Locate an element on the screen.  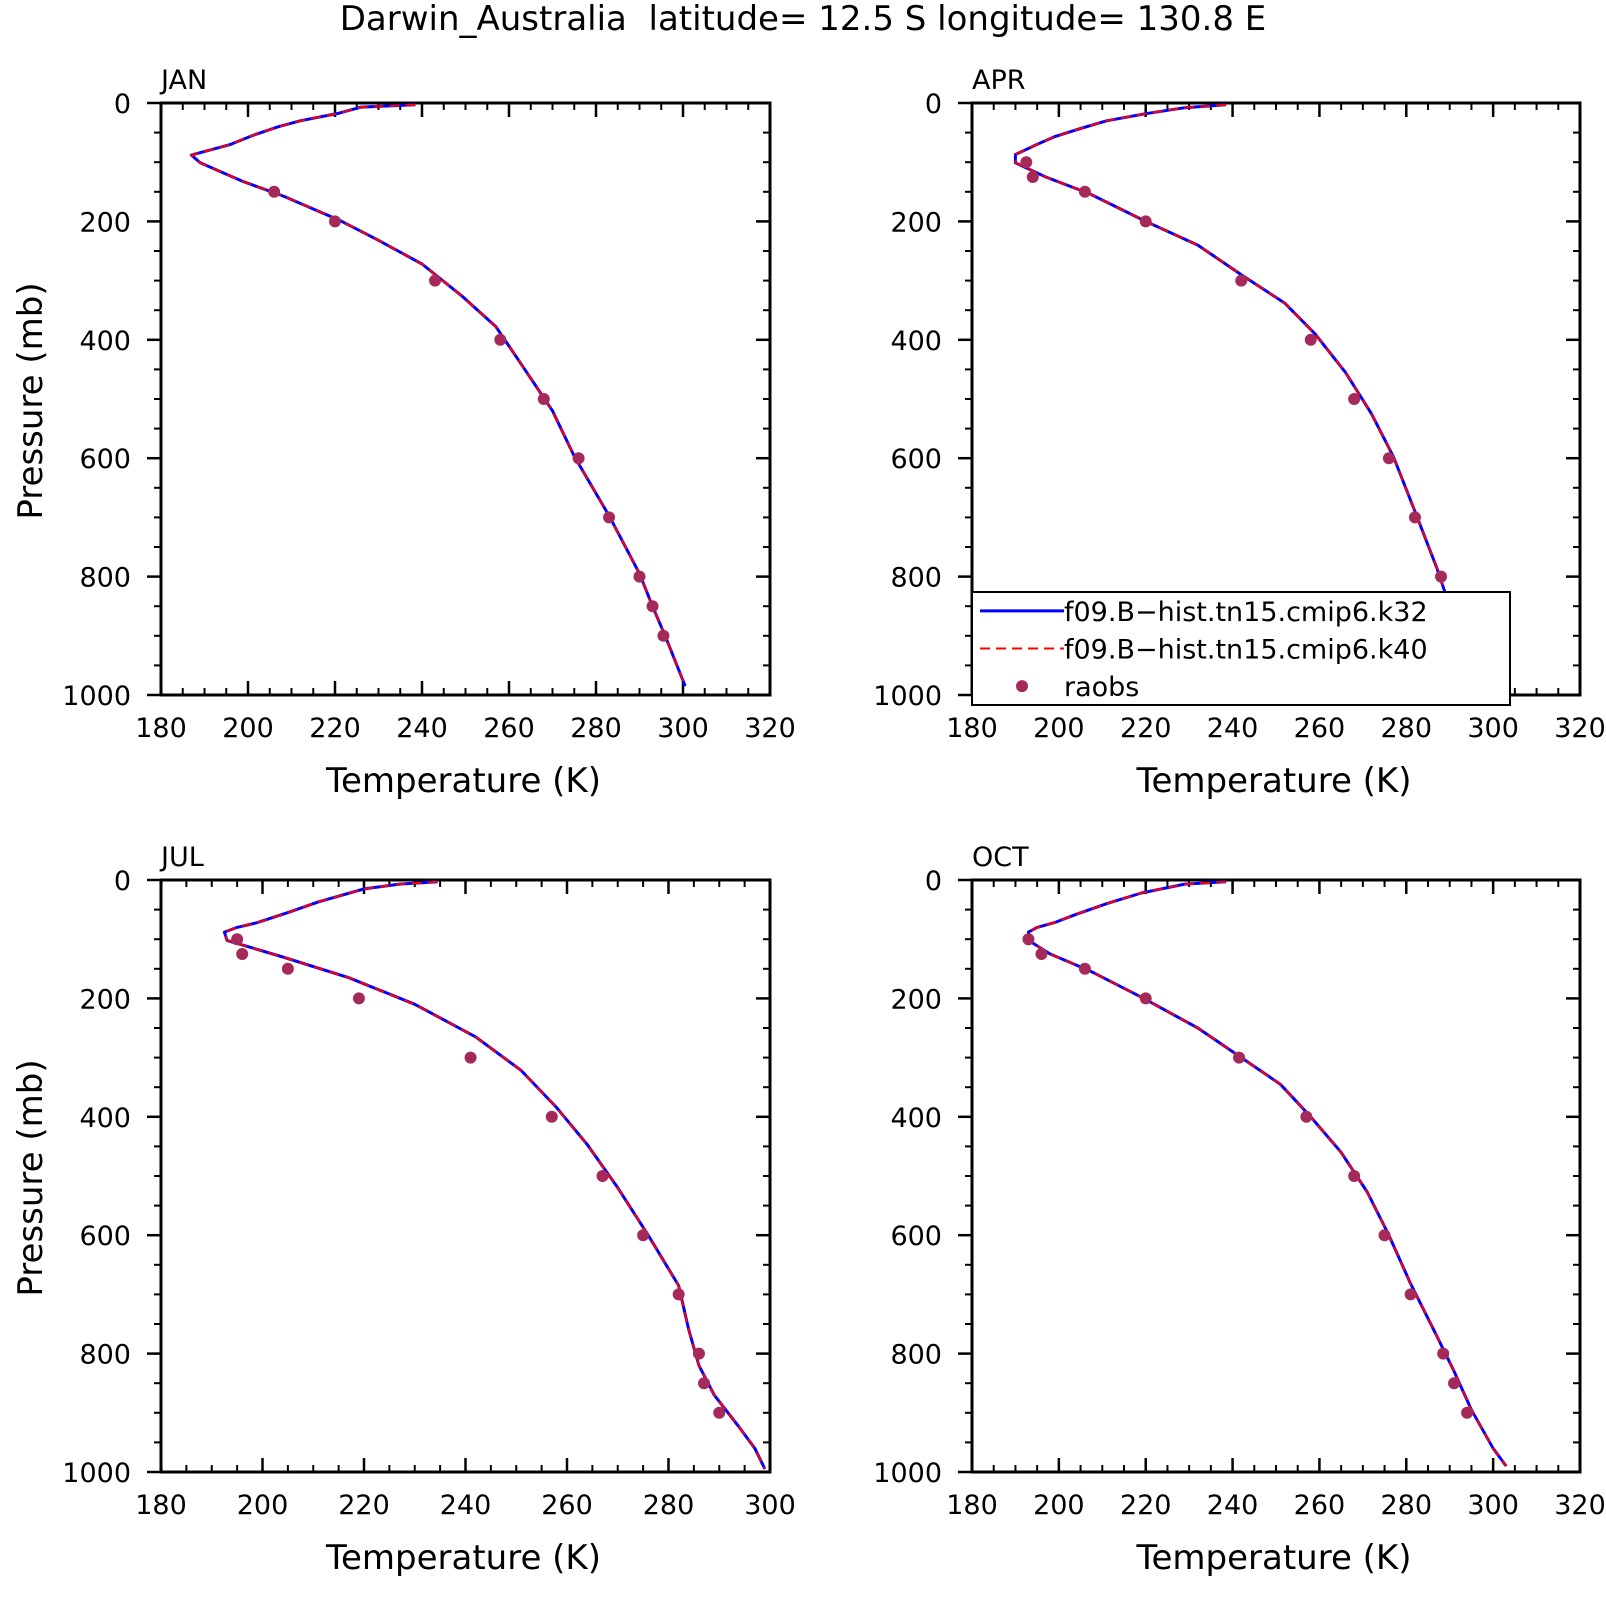
legend-label: f09.B−hist.tn15.cmip6.k32 is located at coordinates (1246, 612).